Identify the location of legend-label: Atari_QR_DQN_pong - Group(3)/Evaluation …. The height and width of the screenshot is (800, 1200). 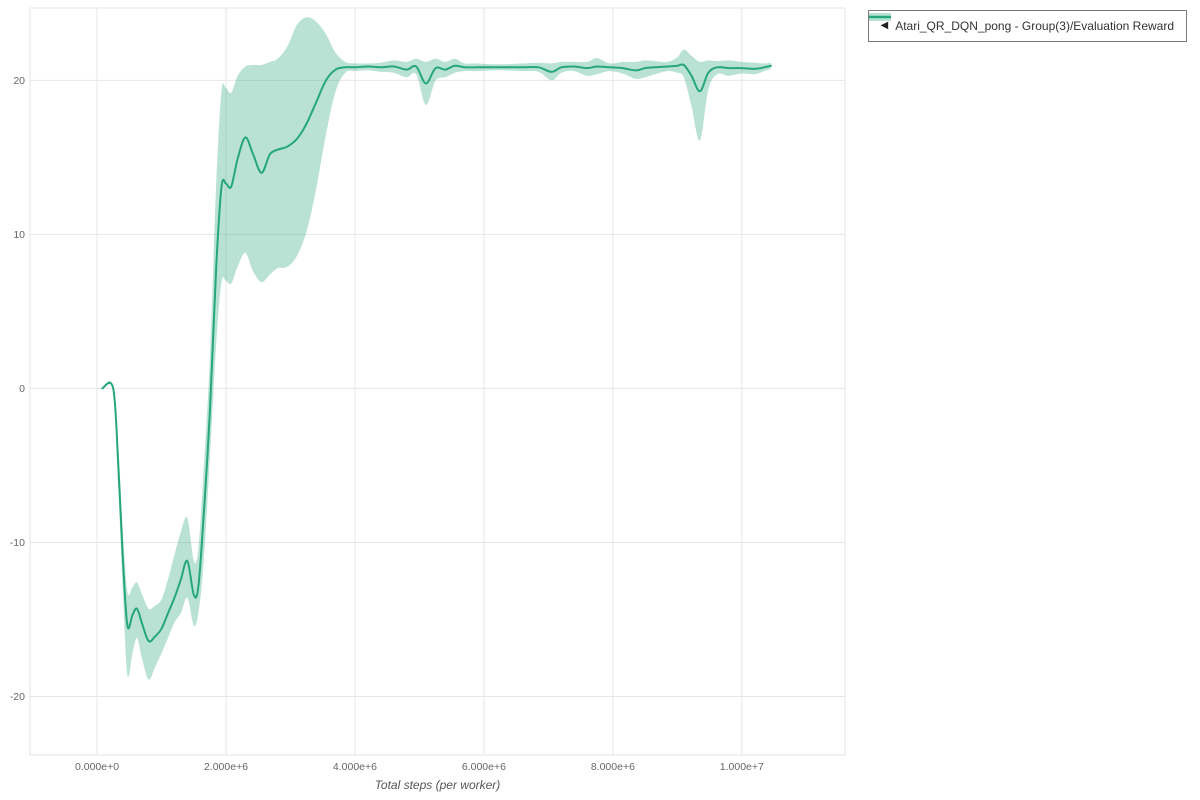
(1034, 26).